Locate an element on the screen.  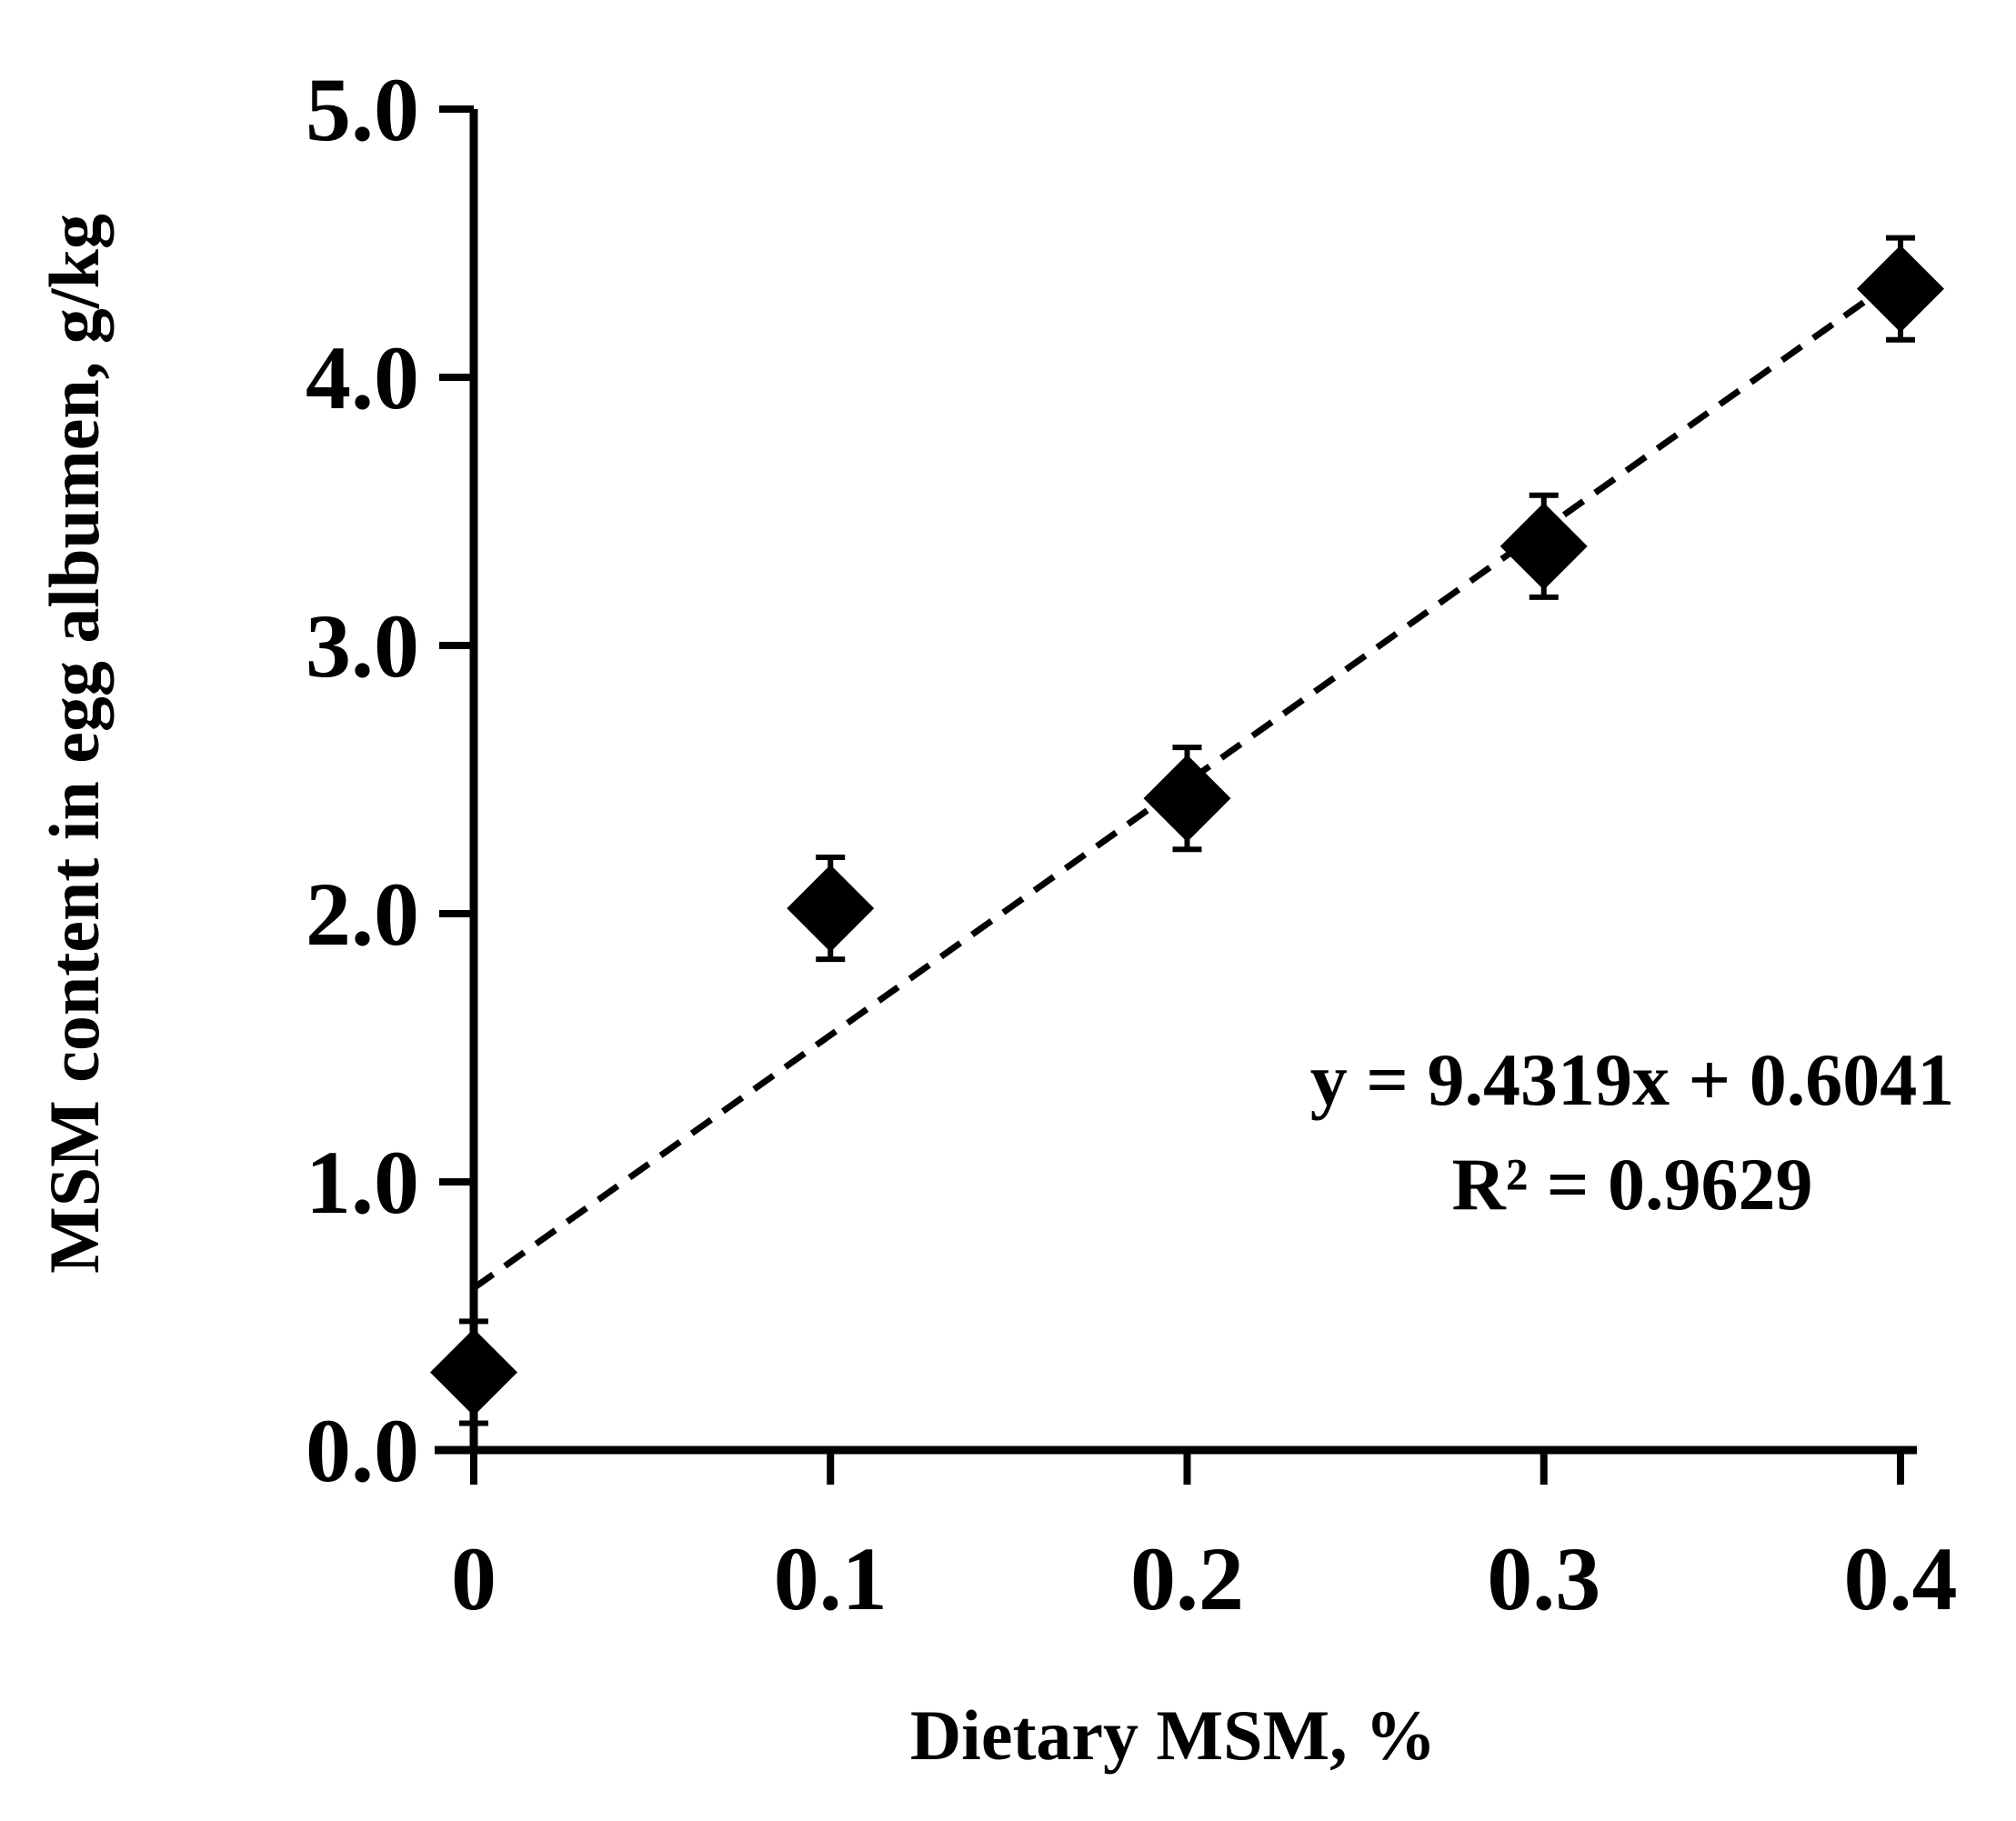
x-axis-title: Dietary MSM, % is located at coordinates (1173, 1735).